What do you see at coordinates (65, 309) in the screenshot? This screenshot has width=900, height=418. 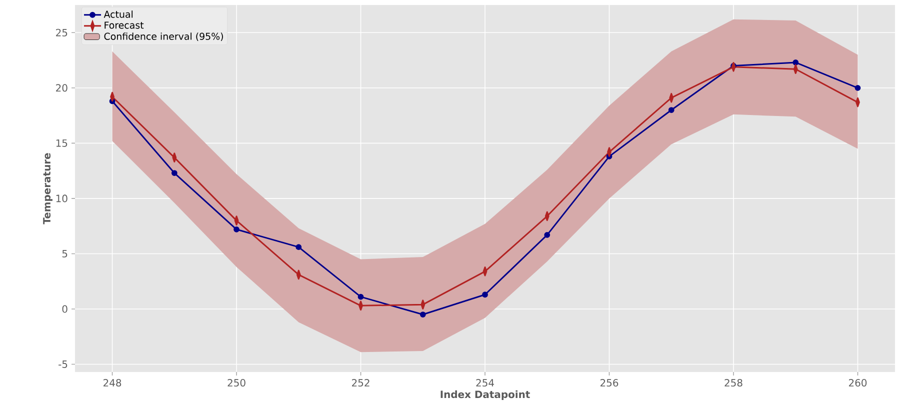 I see `y-tick-label: 0` at bounding box center [65, 309].